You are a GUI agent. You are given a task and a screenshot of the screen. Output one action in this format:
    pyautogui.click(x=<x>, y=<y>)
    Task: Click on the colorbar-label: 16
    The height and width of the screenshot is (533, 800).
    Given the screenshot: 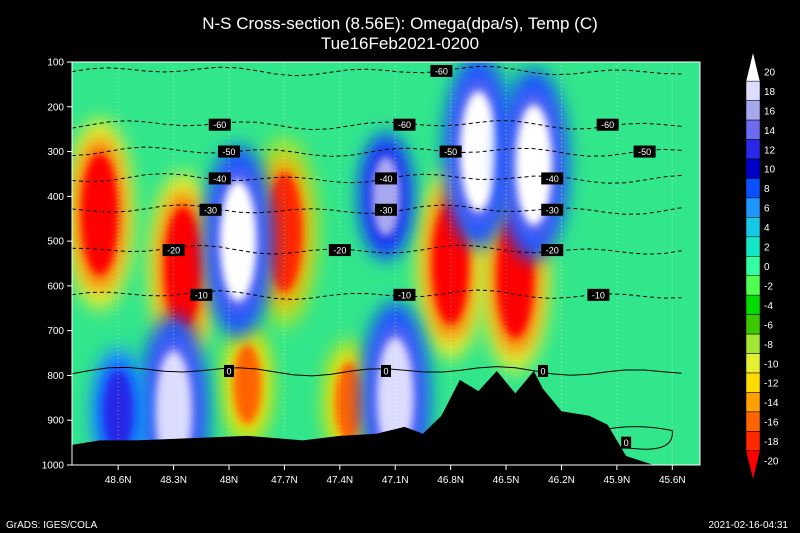 What is the action you would take?
    pyautogui.click(x=770, y=111)
    